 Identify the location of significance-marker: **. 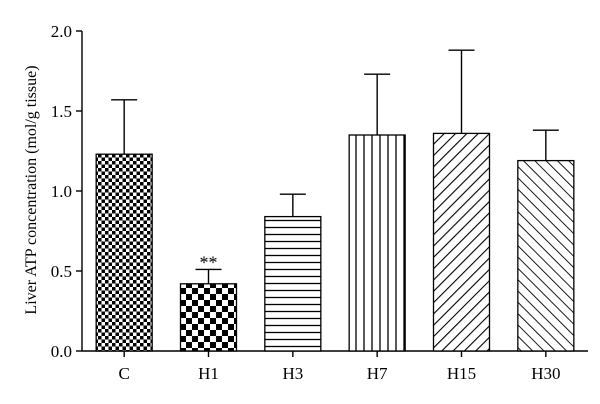
(209, 262).